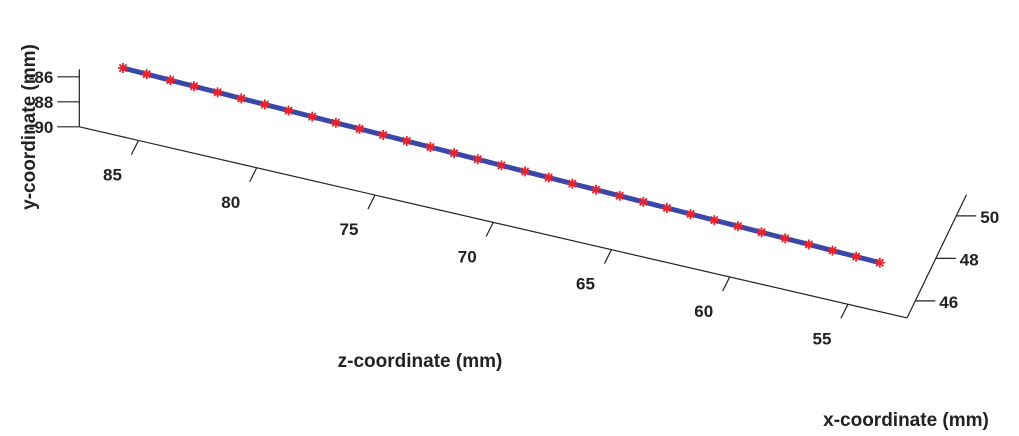  What do you see at coordinates (41, 102) in the screenshot?
I see `y-tick-label: -88` at bounding box center [41, 102].